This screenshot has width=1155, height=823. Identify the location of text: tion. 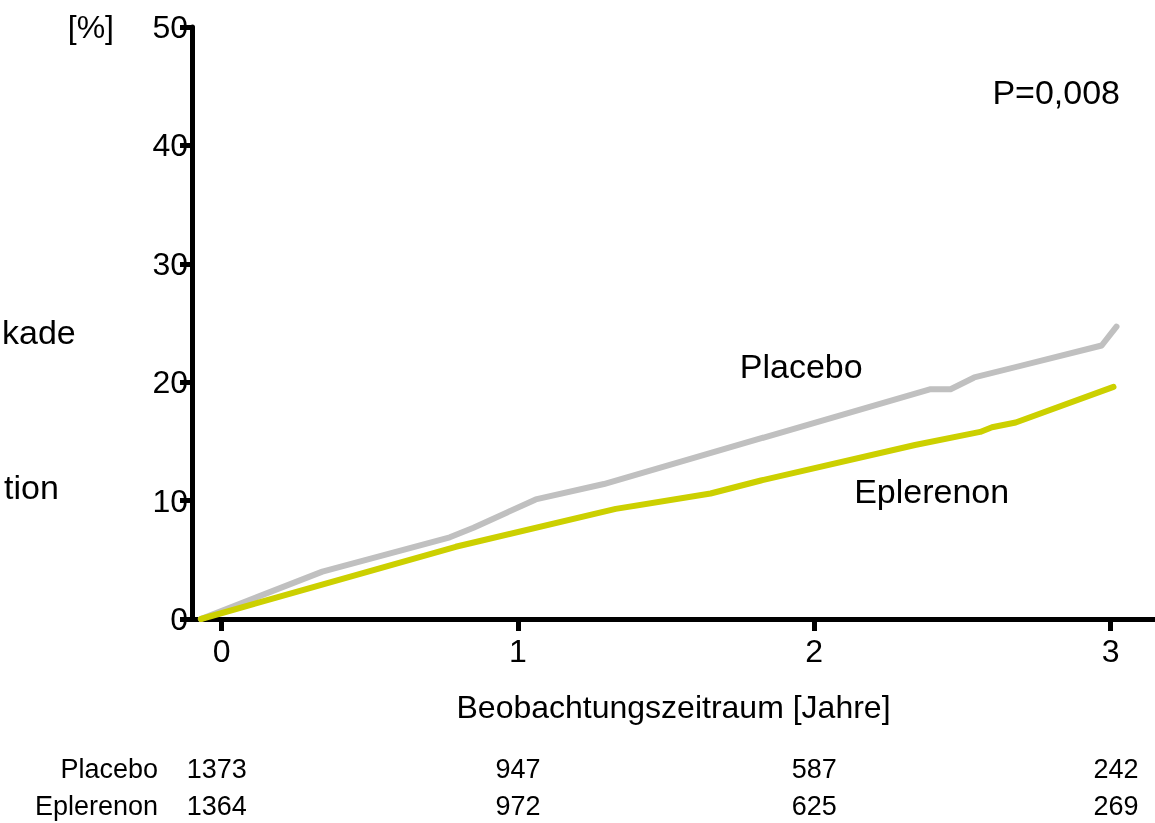
(31, 487).